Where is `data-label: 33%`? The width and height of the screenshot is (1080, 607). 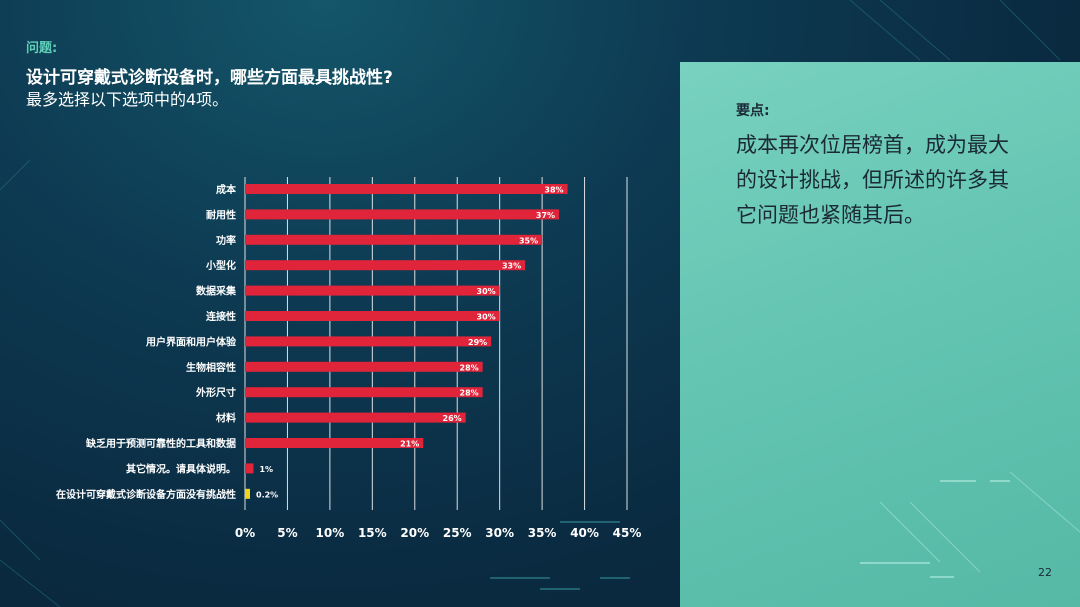 data-label: 33% is located at coordinates (511, 266).